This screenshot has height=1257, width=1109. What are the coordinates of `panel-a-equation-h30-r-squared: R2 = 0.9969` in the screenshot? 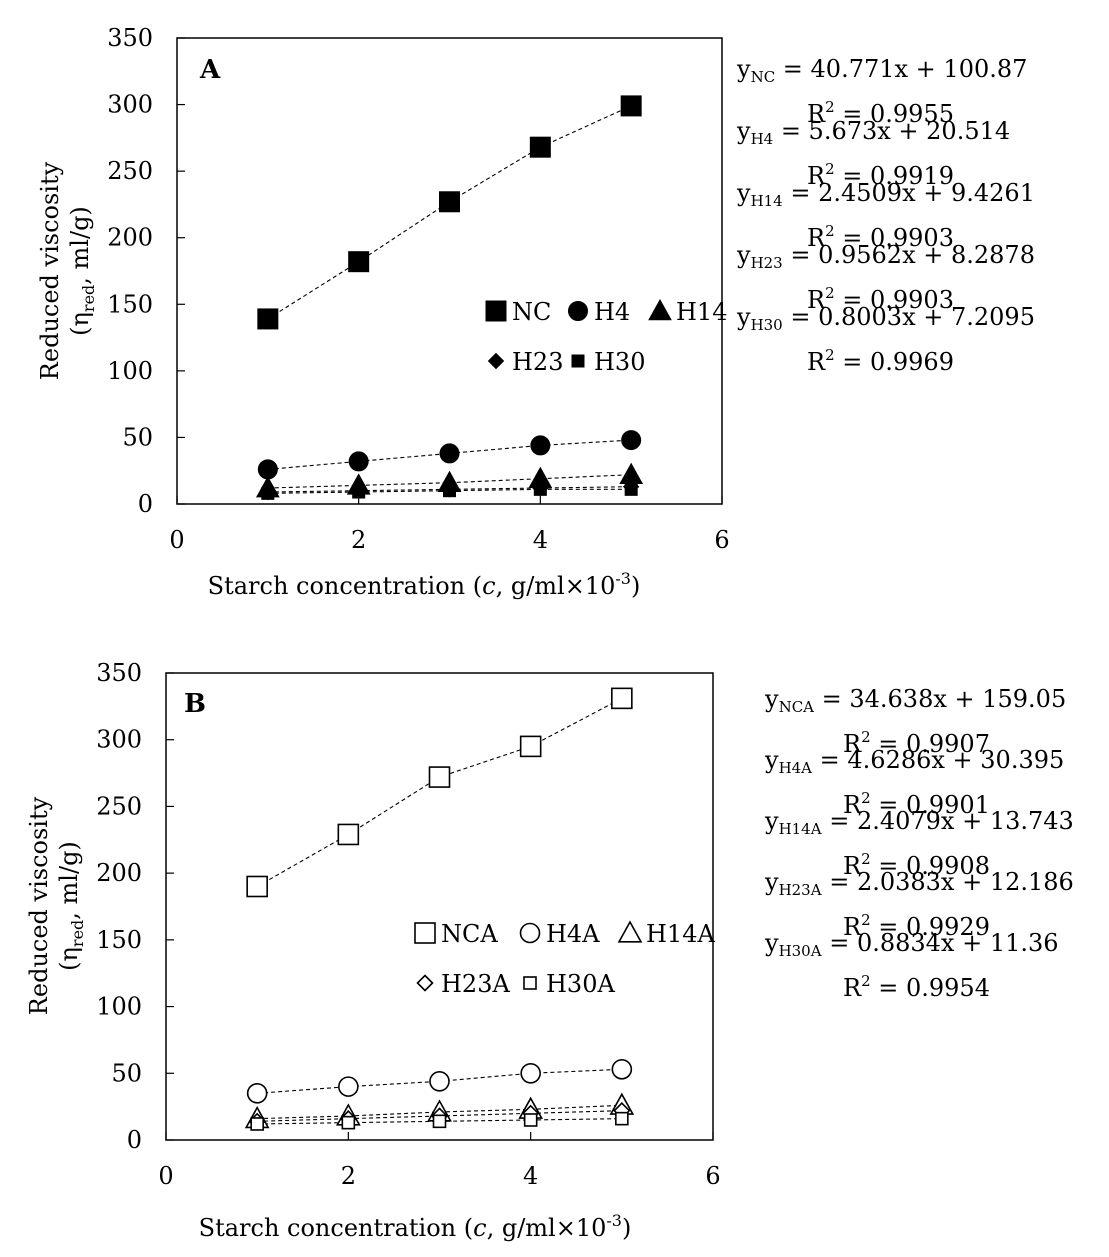 It's located at (880, 361).